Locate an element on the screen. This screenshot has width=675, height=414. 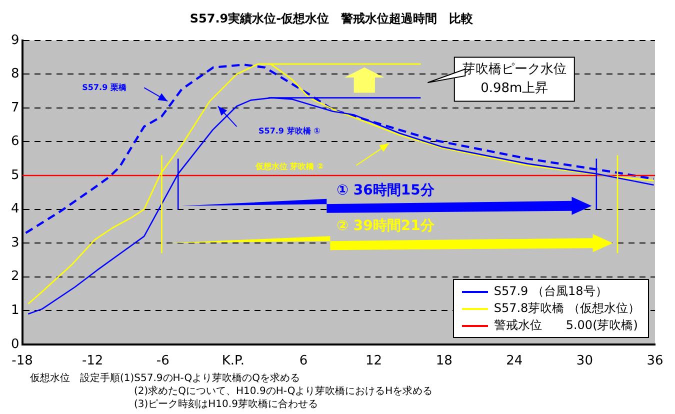
annotation: ① 36時間15分 is located at coordinates (386, 190).